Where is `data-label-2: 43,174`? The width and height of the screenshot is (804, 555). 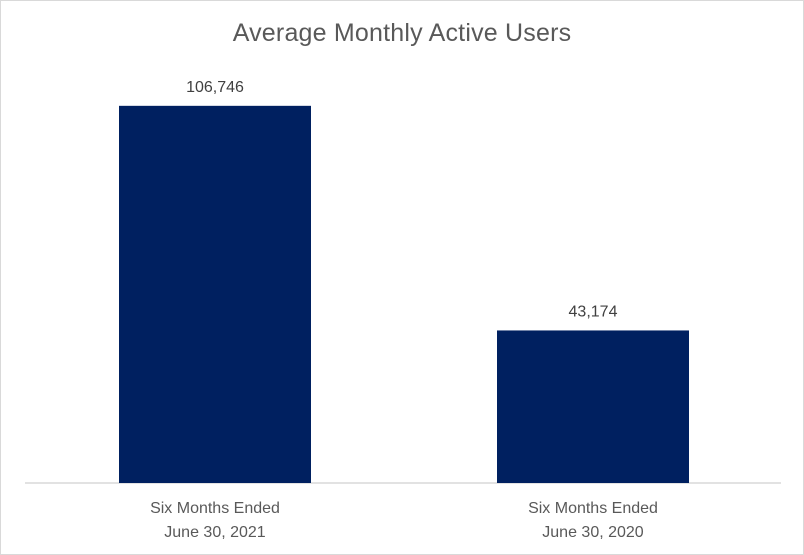
data-label-2: 43,174 is located at coordinates (593, 311).